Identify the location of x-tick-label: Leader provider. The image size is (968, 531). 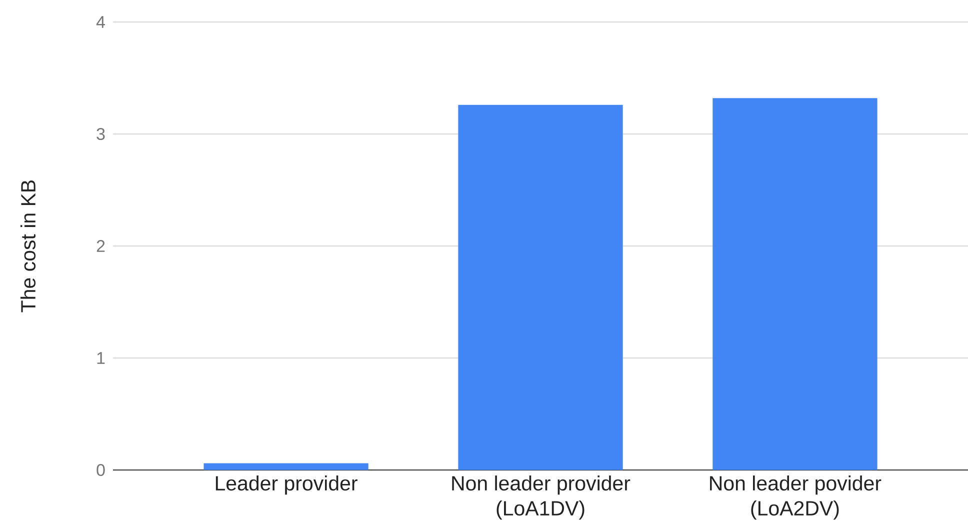
(287, 485).